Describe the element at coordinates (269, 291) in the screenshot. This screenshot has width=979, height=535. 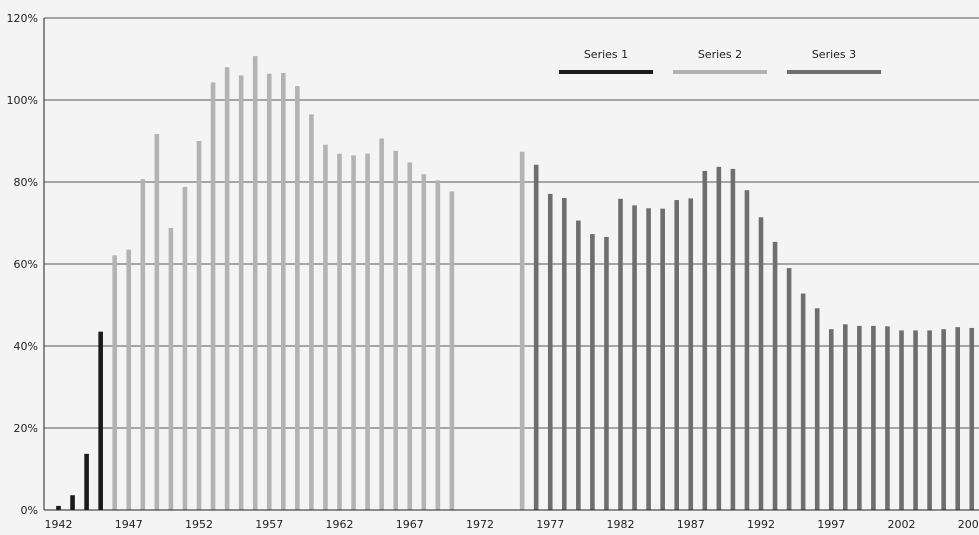
I see `bar-1957` at that location.